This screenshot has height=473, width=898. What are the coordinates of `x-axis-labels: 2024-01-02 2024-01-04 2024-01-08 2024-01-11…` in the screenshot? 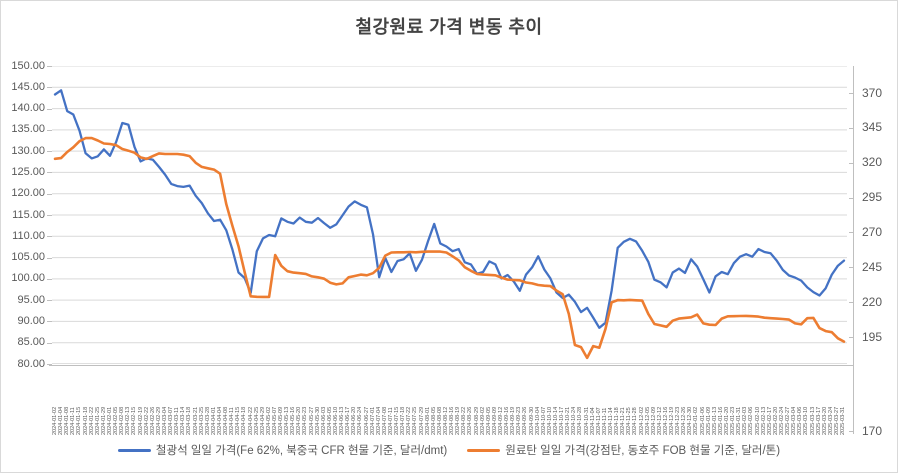 It's located at (449, 402).